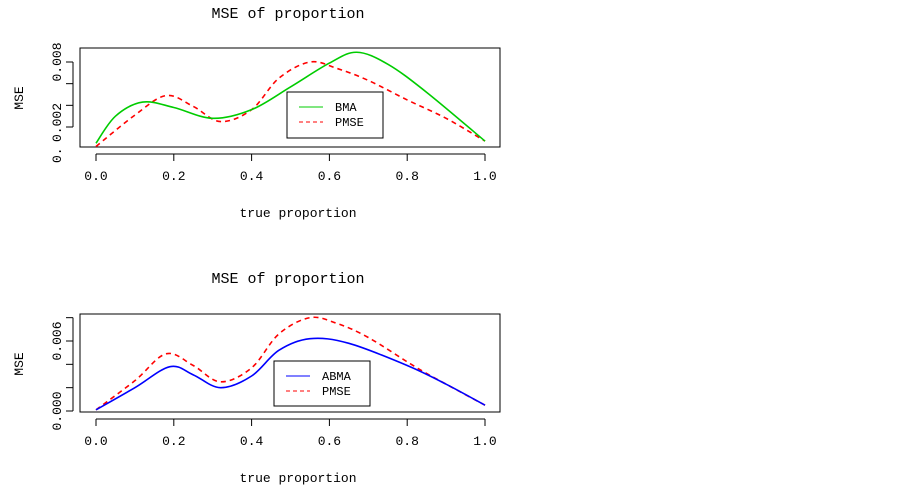  What do you see at coordinates (57, 410) in the screenshot?
I see `y-tick-label: 0.000` at bounding box center [57, 410].